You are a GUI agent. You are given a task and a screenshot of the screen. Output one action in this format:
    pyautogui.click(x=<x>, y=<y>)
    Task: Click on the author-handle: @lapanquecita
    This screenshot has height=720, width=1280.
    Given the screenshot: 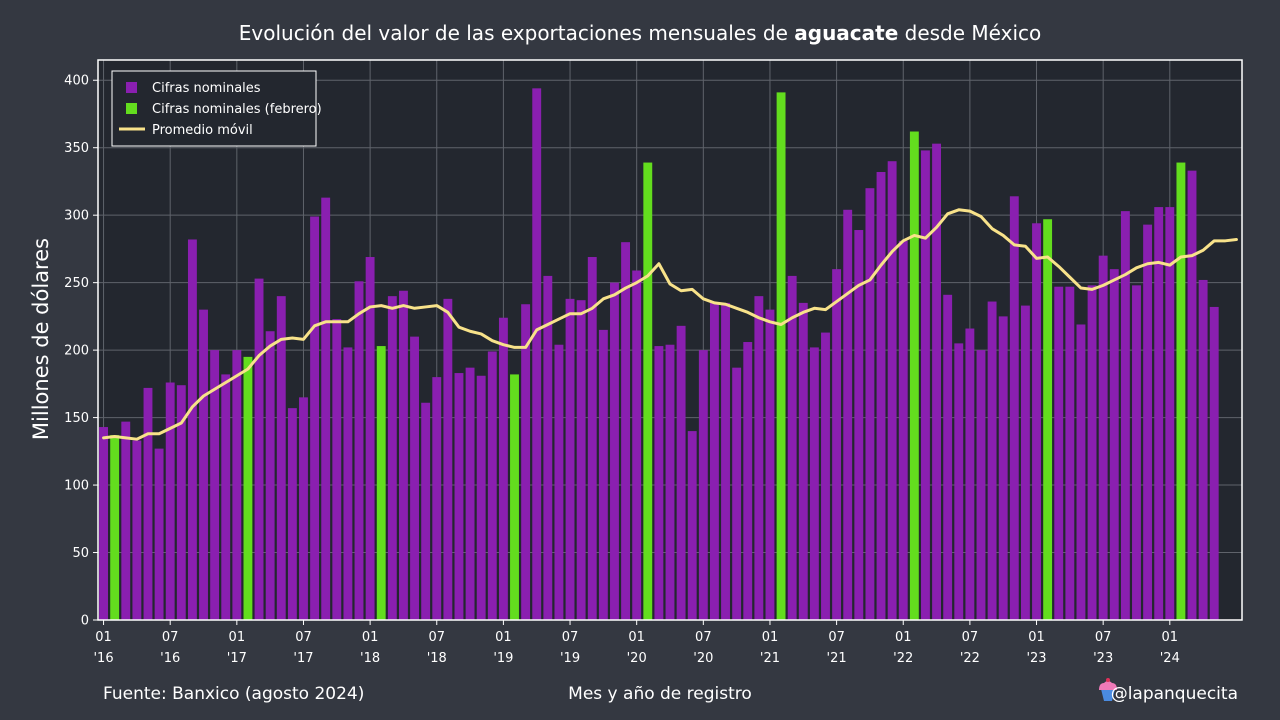 What is the action you would take?
    pyautogui.click(x=1174, y=694)
    